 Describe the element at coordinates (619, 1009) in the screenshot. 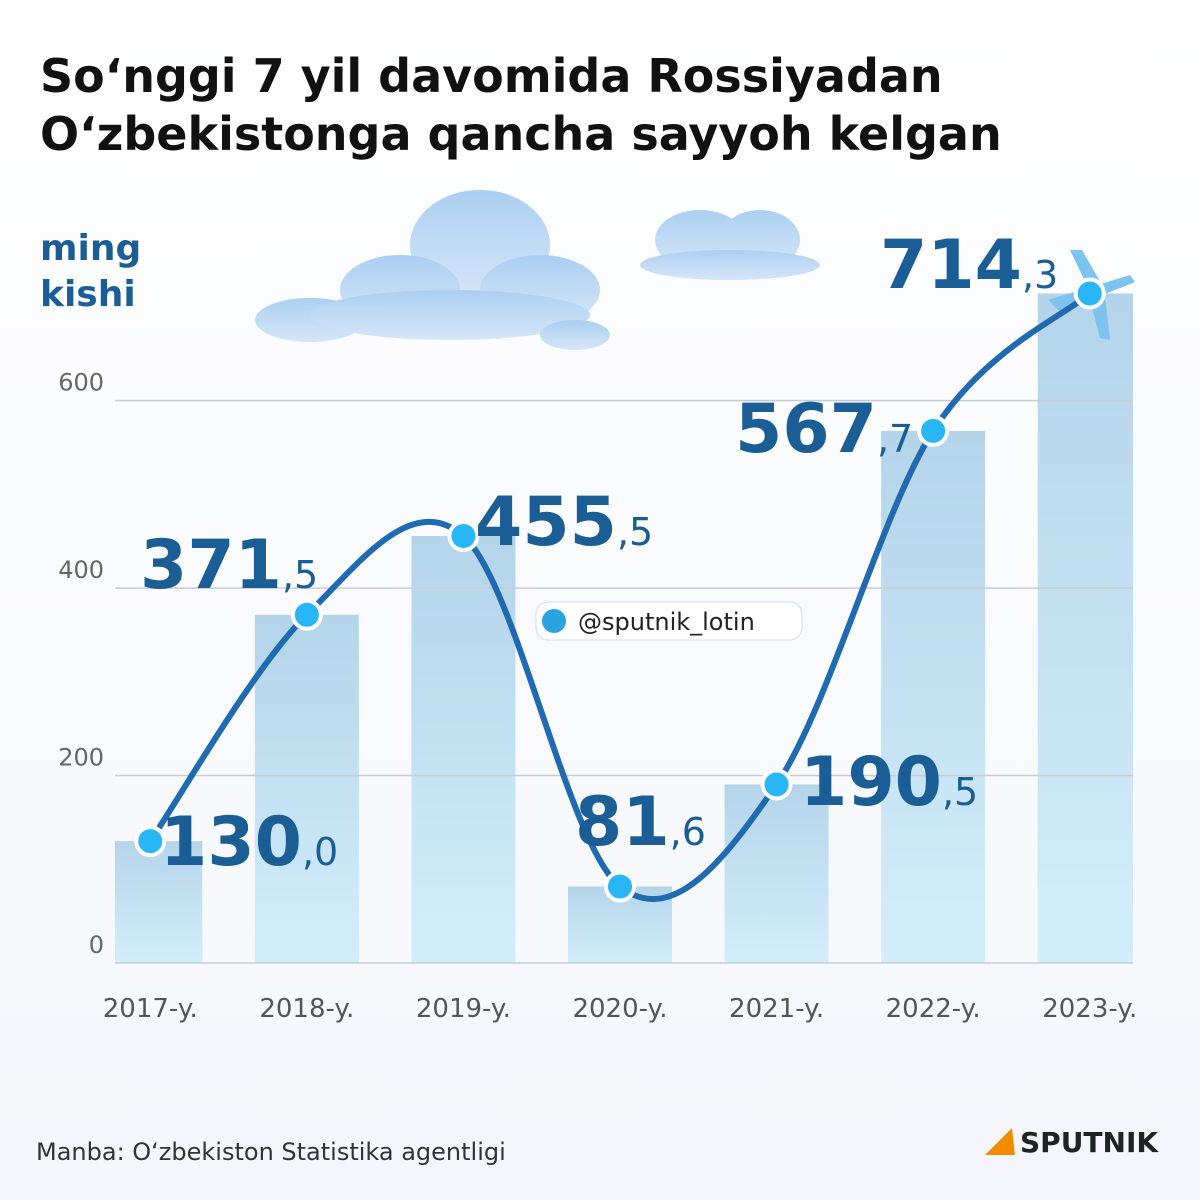

I see `x-tick-label: 2020-y.` at that location.